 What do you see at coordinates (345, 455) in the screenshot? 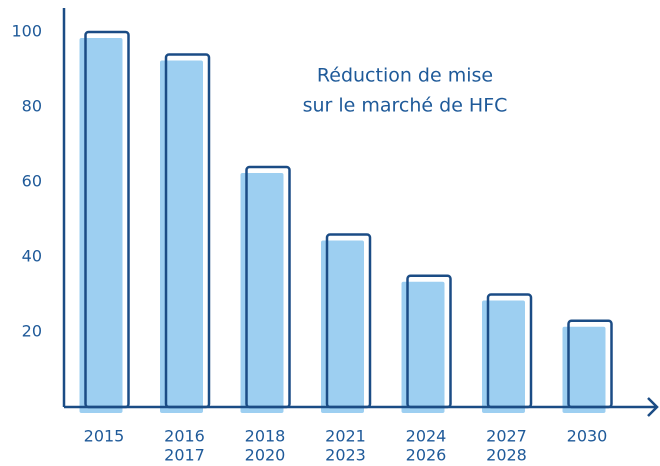
I see `x-tick-label: 2023` at bounding box center [345, 455].